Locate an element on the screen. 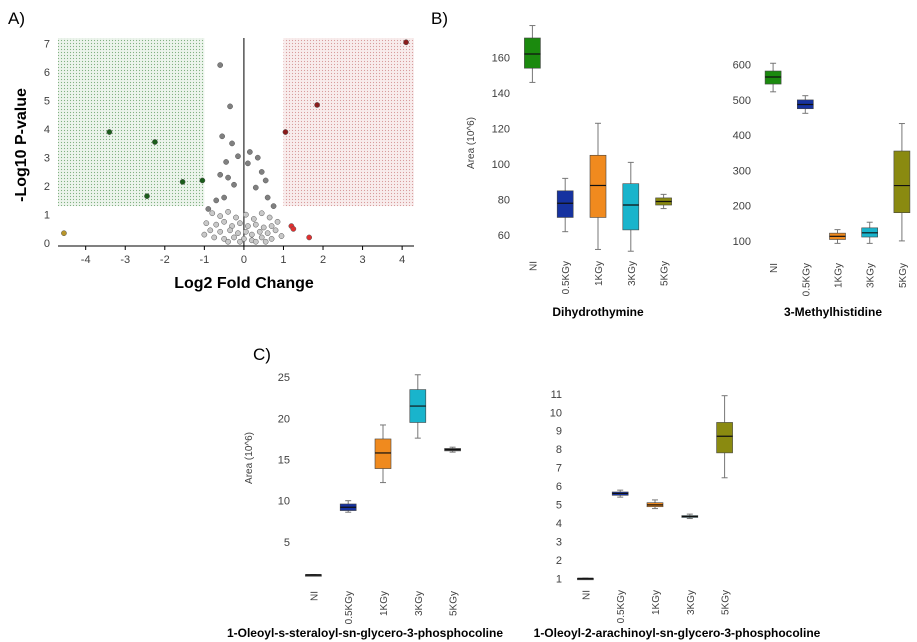 The width and height of the screenshot is (917, 642). x-tick-label: 1 is located at coordinates (283, 260).